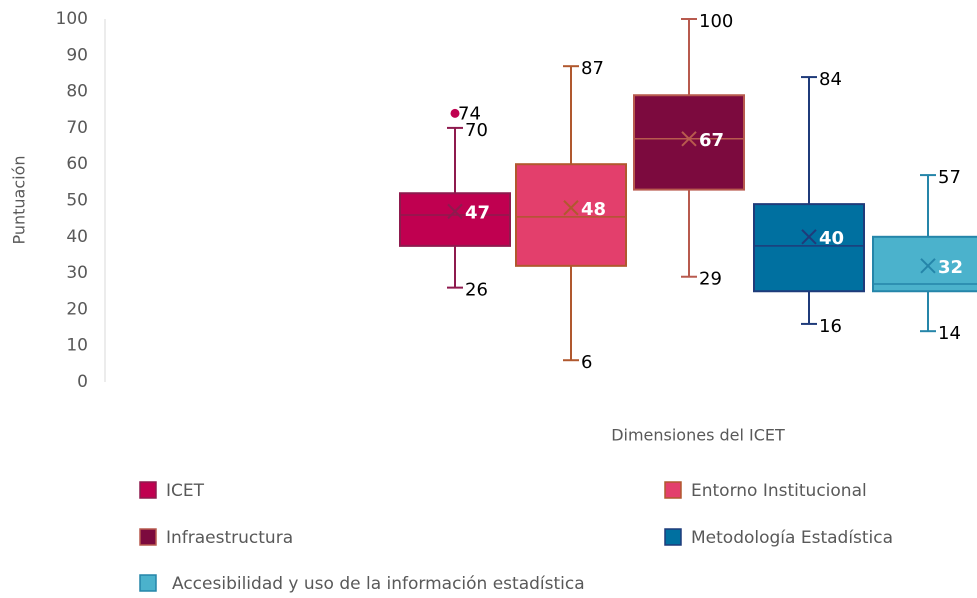 The width and height of the screenshot is (977, 598). I want to click on legend-label: Infraestructura, so click(229, 538).